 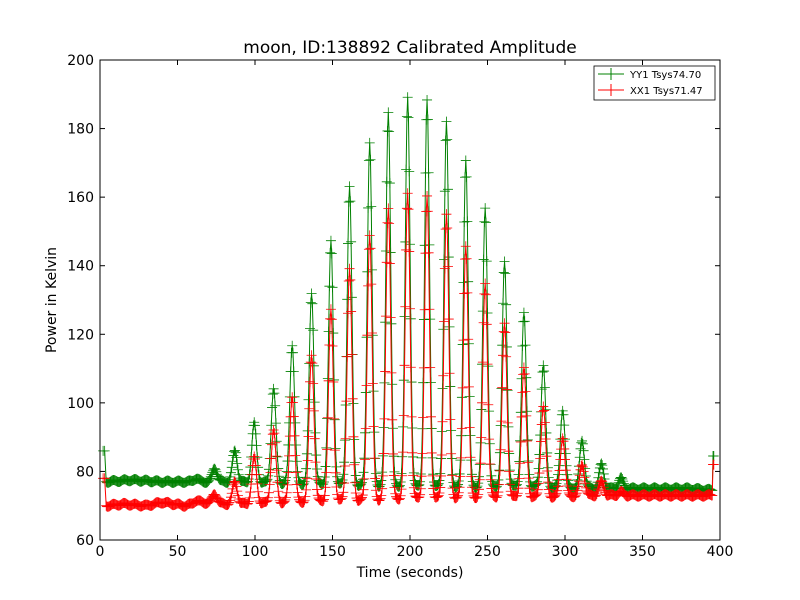 What do you see at coordinates (178, 552) in the screenshot?
I see `x-tick-label: 50` at bounding box center [178, 552].